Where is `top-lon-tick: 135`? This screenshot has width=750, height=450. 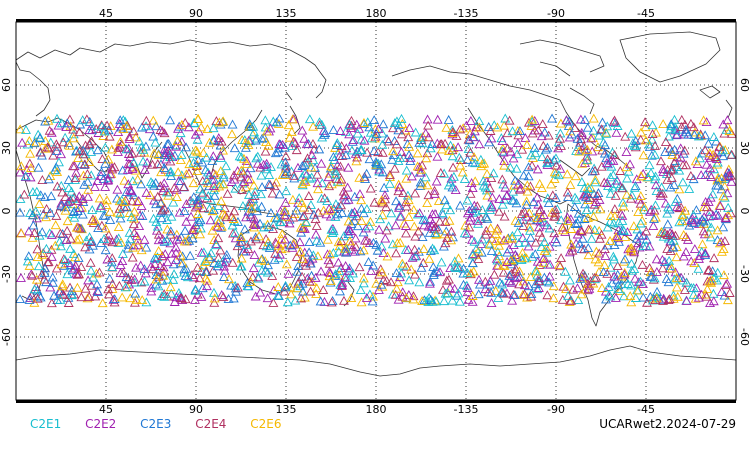 top-lon-tick: 135 is located at coordinates (286, 13).